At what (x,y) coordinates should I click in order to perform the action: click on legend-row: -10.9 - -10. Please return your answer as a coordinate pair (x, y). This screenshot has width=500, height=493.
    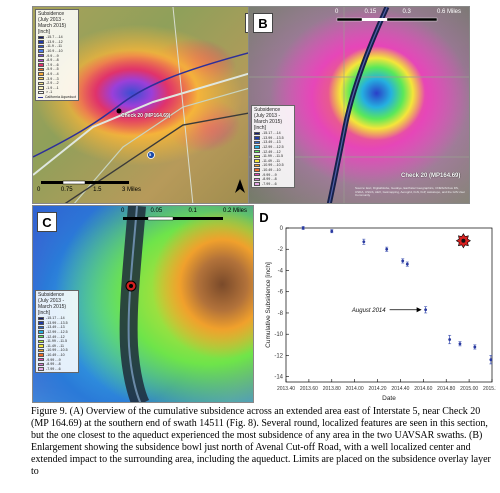
    Looking at the image, I should click on (57, 51).